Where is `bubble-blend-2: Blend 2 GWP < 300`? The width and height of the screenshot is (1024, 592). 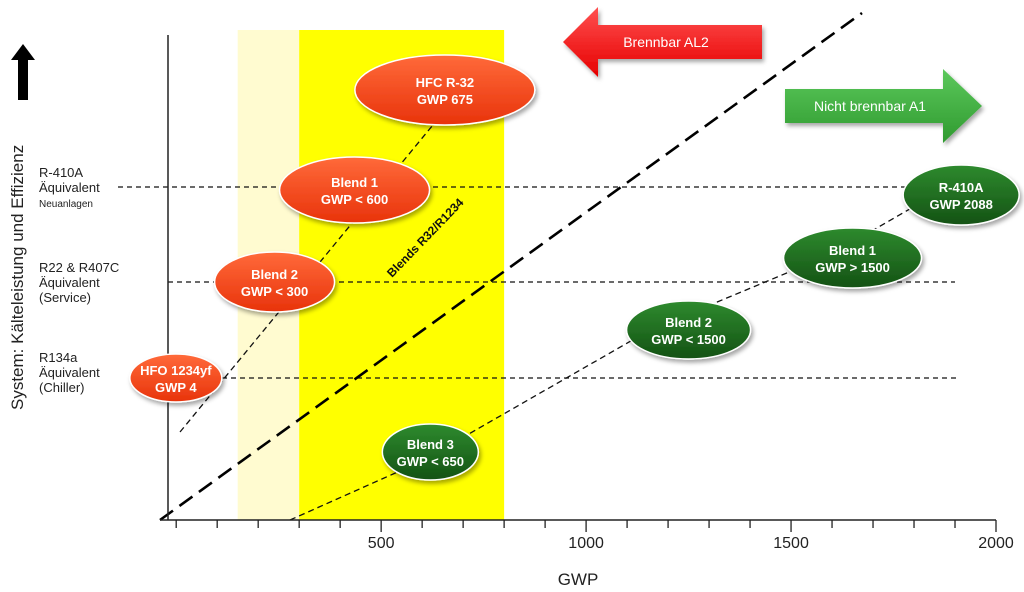
bubble-blend-2: Blend 2 GWP < 300 is located at coordinates (274, 282).